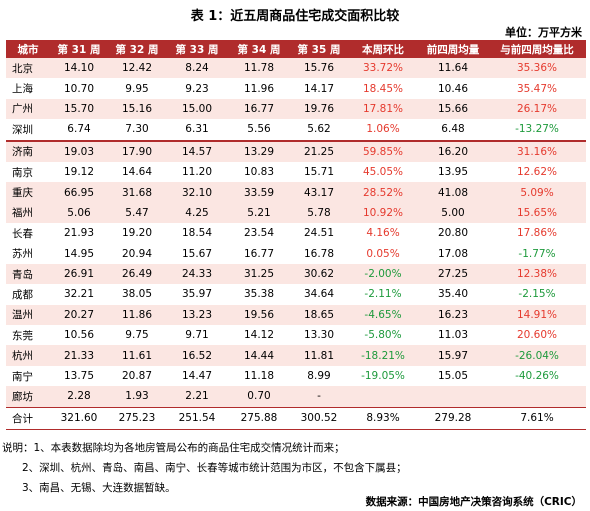  I want to click on table-cell: 16.77, so click(259, 109).